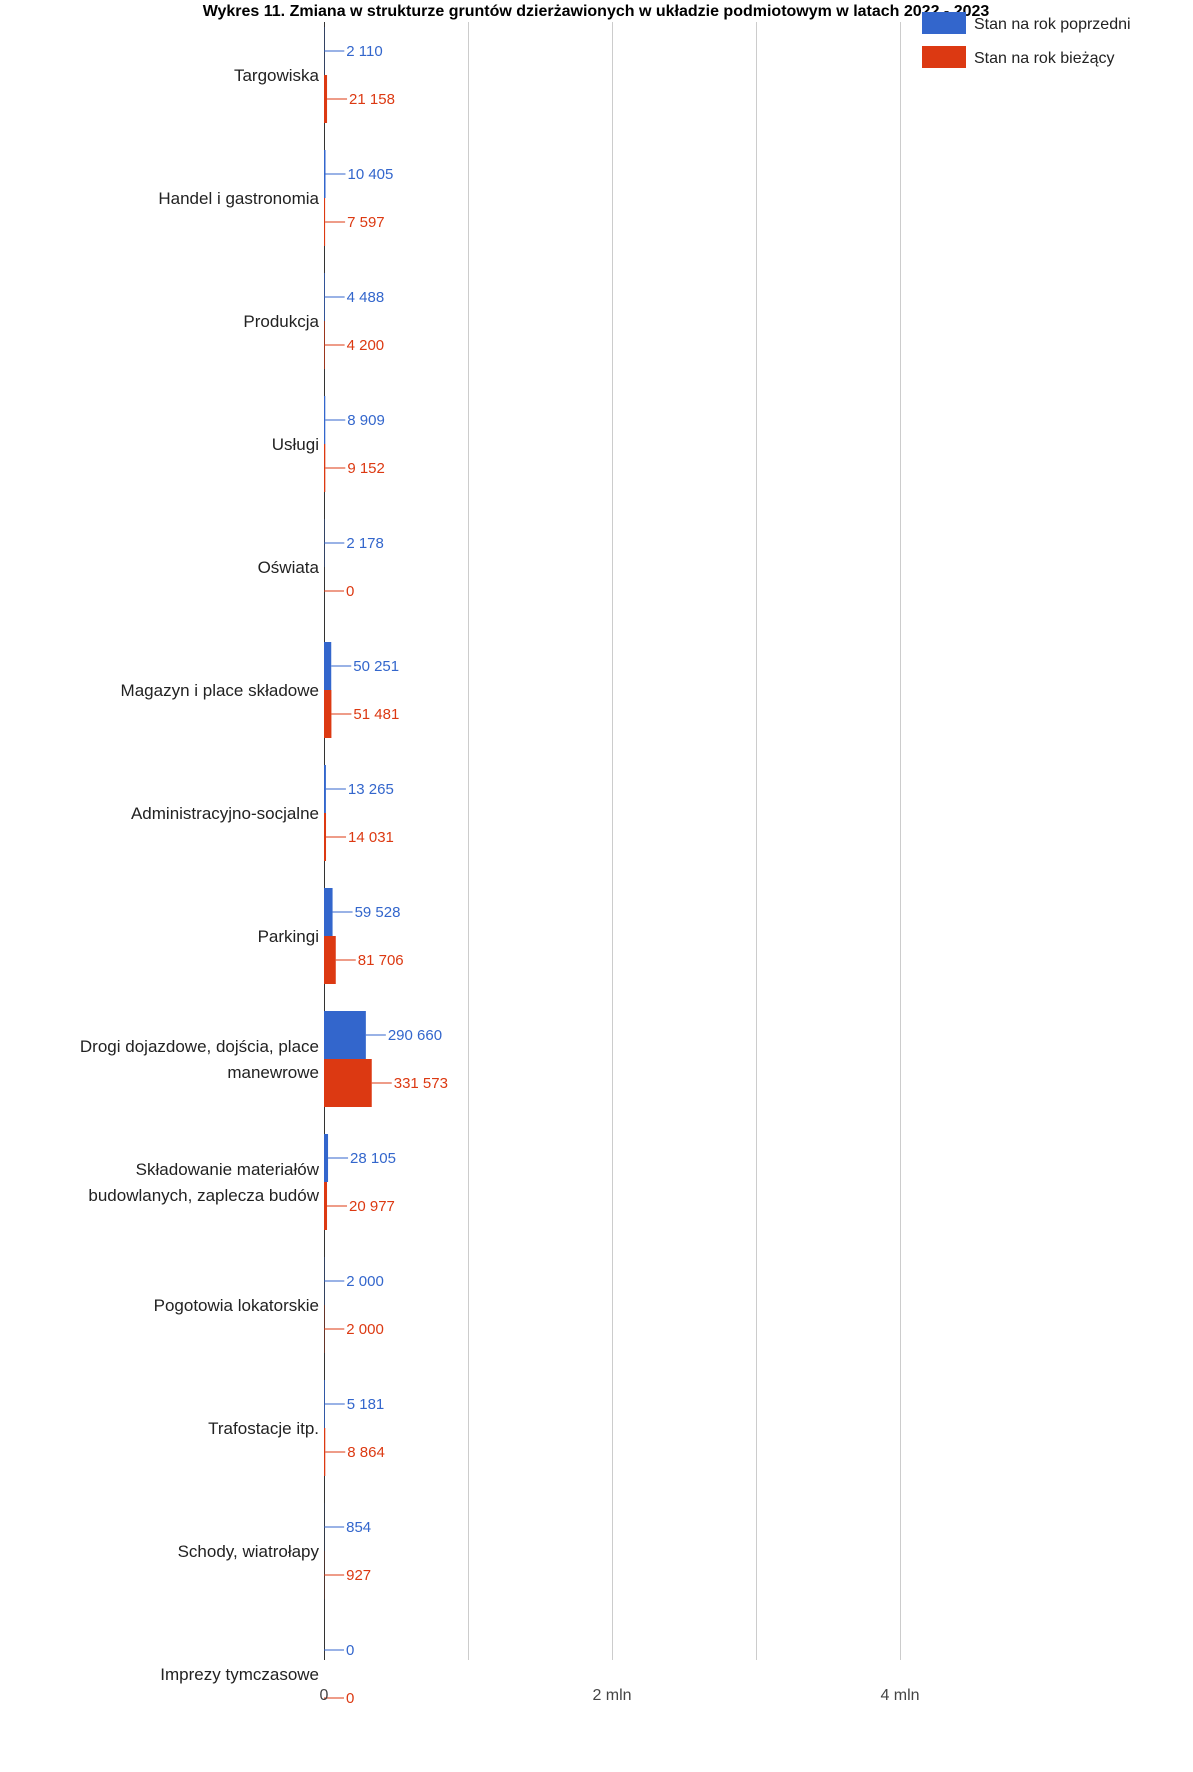 The width and height of the screenshot is (1193, 1772). Describe the element at coordinates (611, 1695) in the screenshot. I see `x-tick-label: 2 mln` at that location.